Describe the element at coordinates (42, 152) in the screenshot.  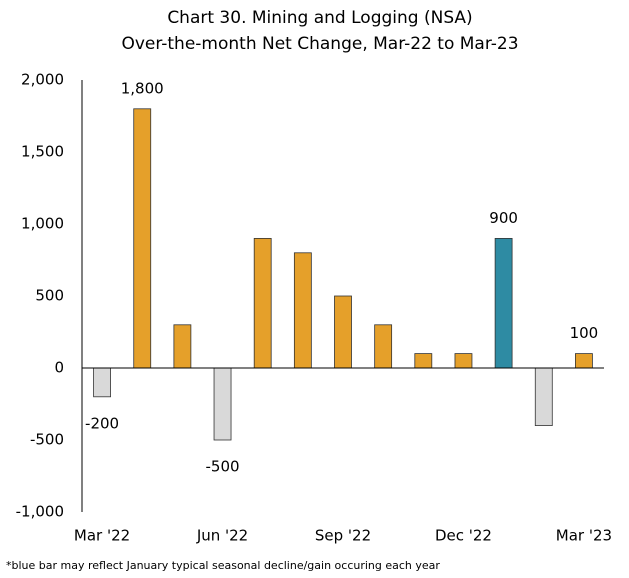
I see `y-tick-label: 1,500` at that location.